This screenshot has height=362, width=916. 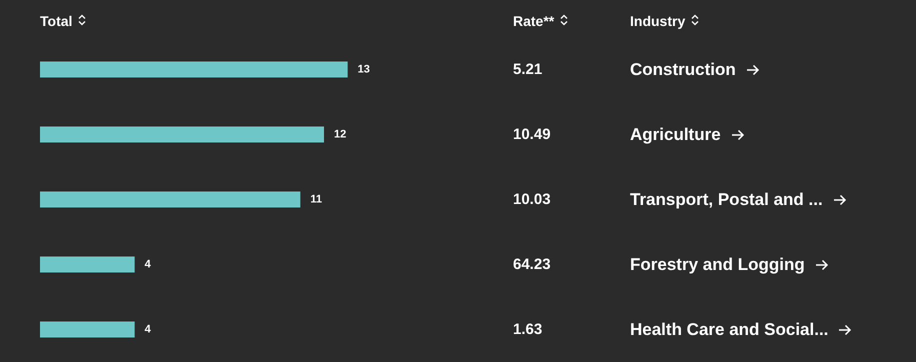 I want to click on text: 10.03, so click(x=532, y=199).